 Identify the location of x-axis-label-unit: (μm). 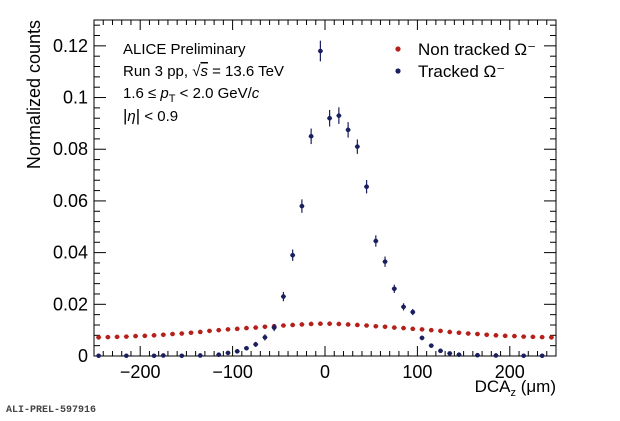
(536, 386).